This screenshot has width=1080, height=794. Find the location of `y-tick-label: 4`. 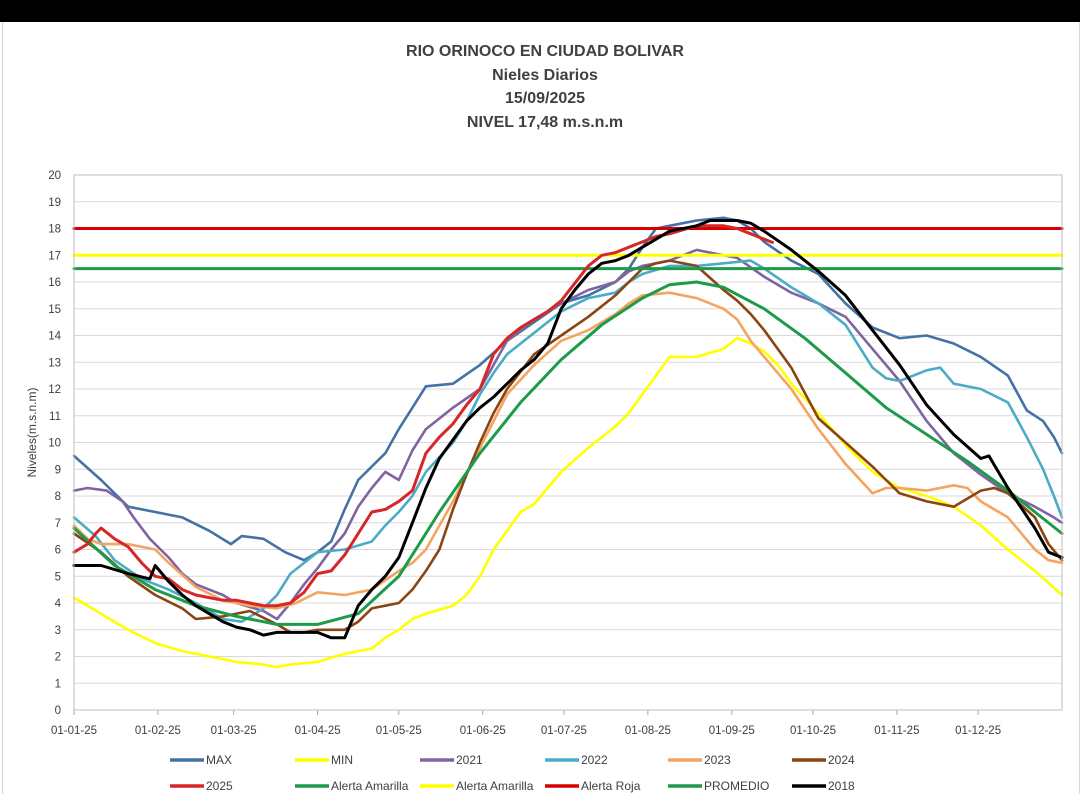

y-tick-label: 4 is located at coordinates (58, 604).